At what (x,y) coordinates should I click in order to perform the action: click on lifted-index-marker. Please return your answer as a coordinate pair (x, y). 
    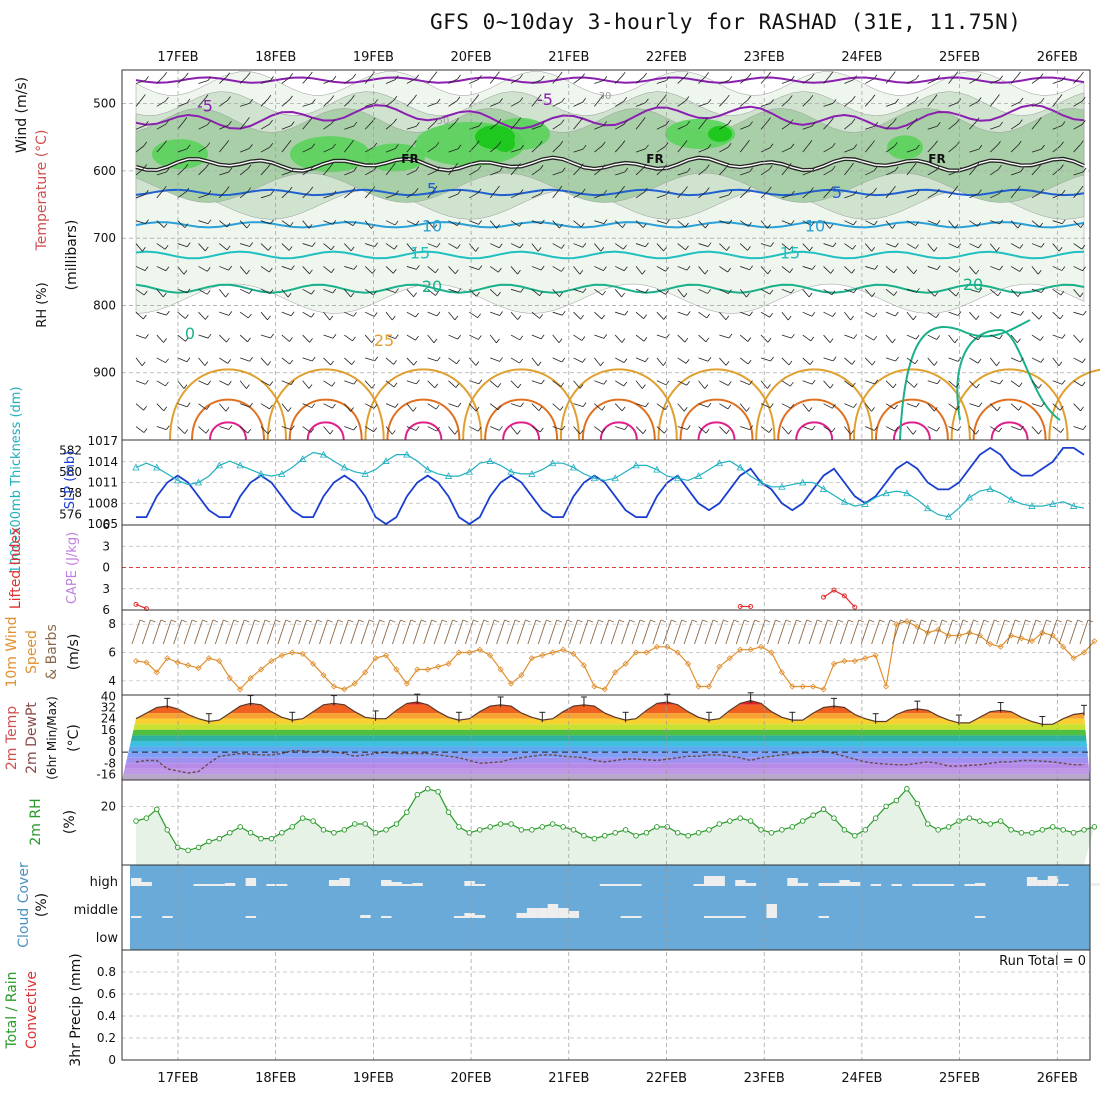
    Looking at the image, I should click on (855, 607).